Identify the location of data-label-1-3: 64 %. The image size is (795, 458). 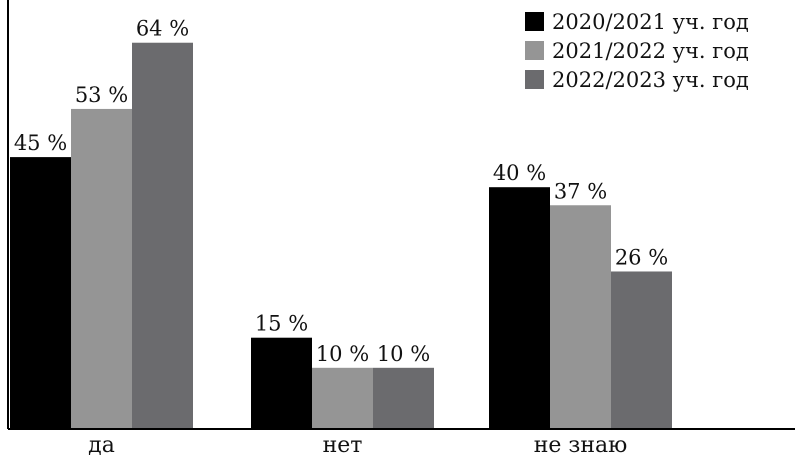
(162, 29).